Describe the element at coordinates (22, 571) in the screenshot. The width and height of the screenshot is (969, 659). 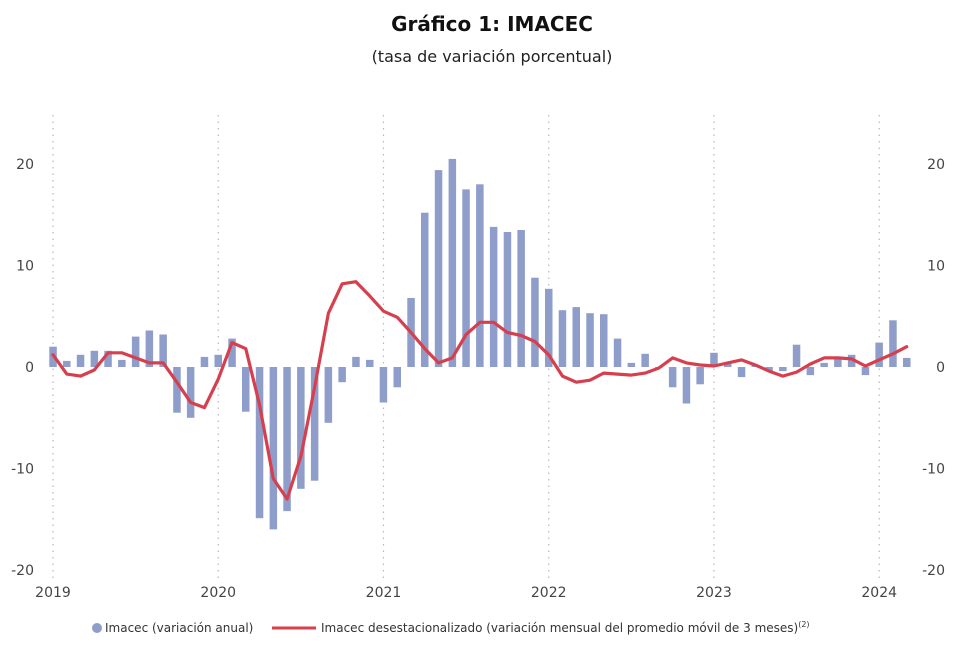
I see `y-tick-left-0: -20` at that location.